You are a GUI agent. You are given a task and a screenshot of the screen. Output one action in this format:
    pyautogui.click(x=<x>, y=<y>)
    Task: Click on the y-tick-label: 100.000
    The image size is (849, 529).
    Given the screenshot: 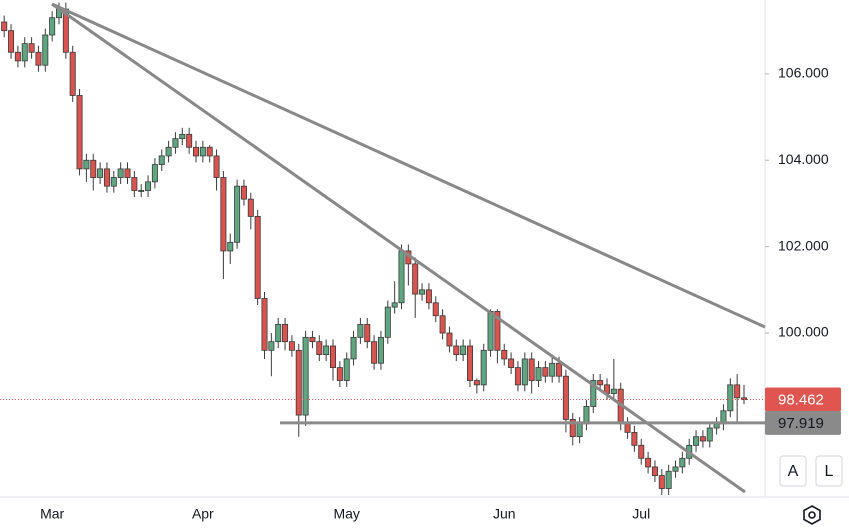 What is the action you would take?
    pyautogui.click(x=803, y=332)
    